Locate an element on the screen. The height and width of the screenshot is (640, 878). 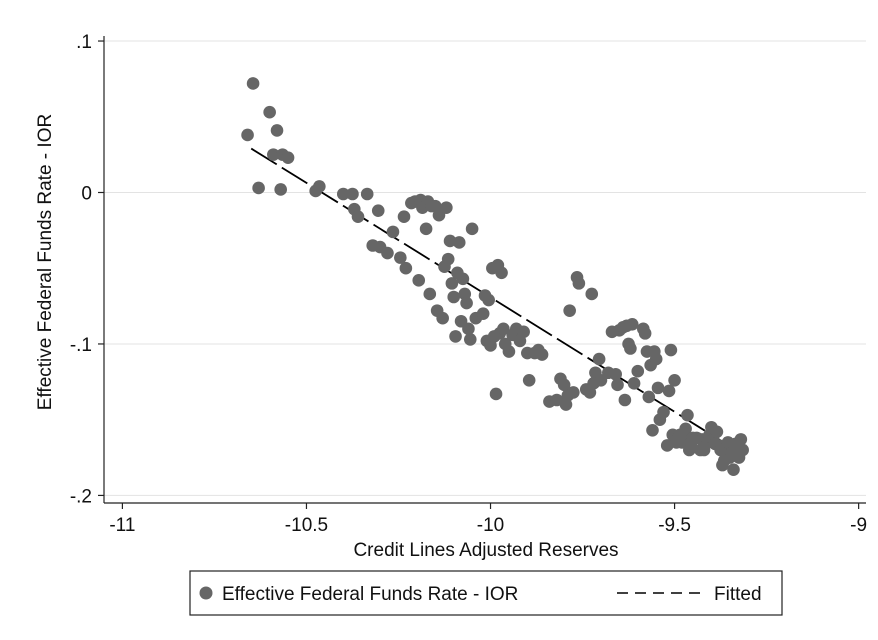
x-tick-label: -10.5 is located at coordinates (306, 525).